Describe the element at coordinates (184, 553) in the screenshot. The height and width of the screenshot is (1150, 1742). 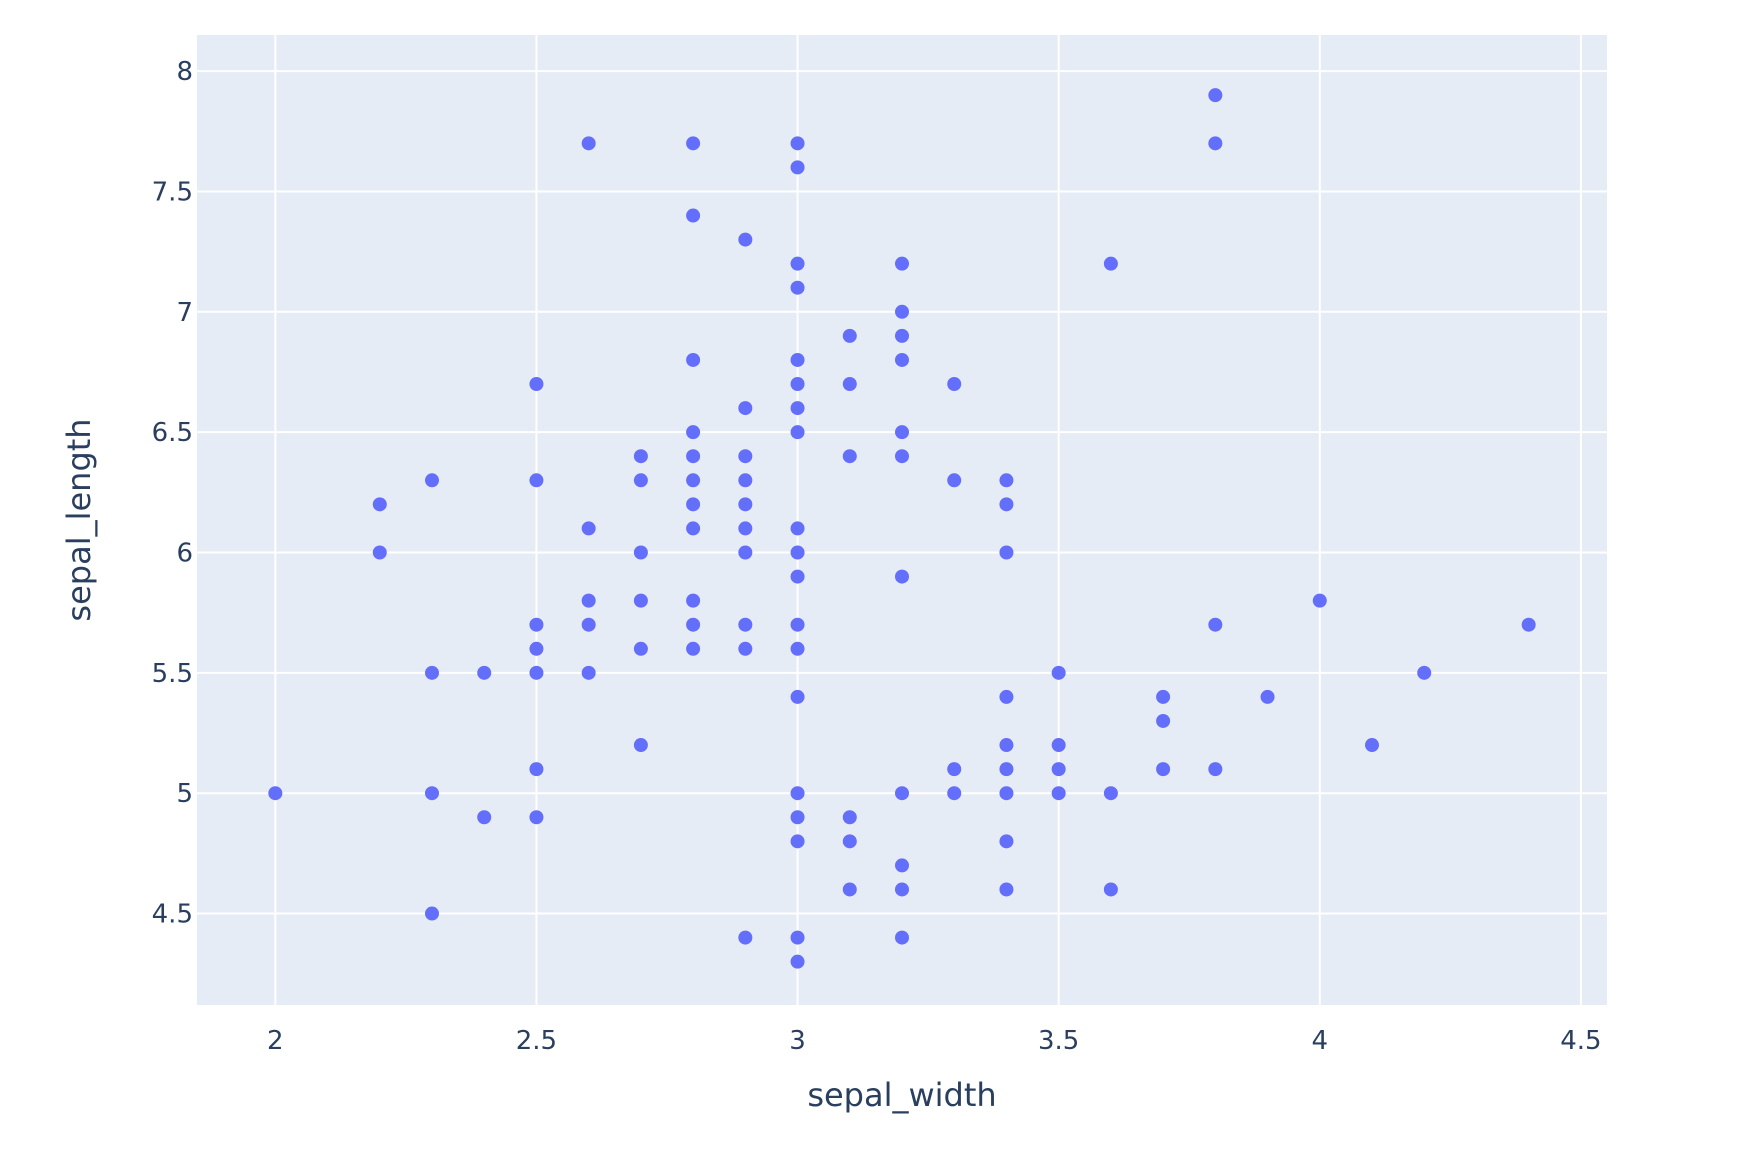
I see `y-tick-label: 6` at that location.